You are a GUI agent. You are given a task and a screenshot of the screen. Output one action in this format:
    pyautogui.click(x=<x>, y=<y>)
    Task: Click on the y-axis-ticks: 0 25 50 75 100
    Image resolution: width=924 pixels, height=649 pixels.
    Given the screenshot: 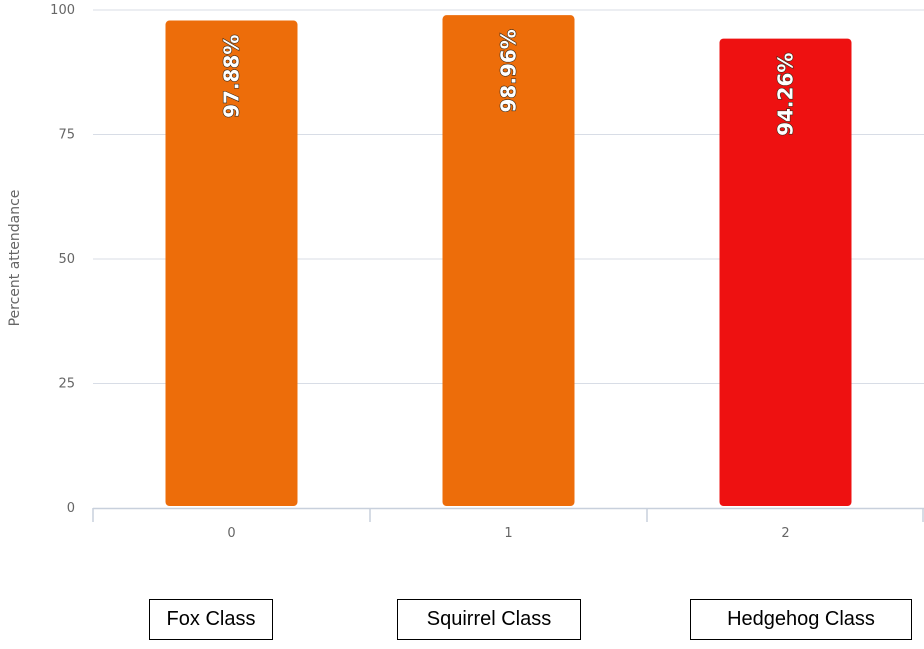 What is the action you would take?
    pyautogui.click(x=62, y=259)
    